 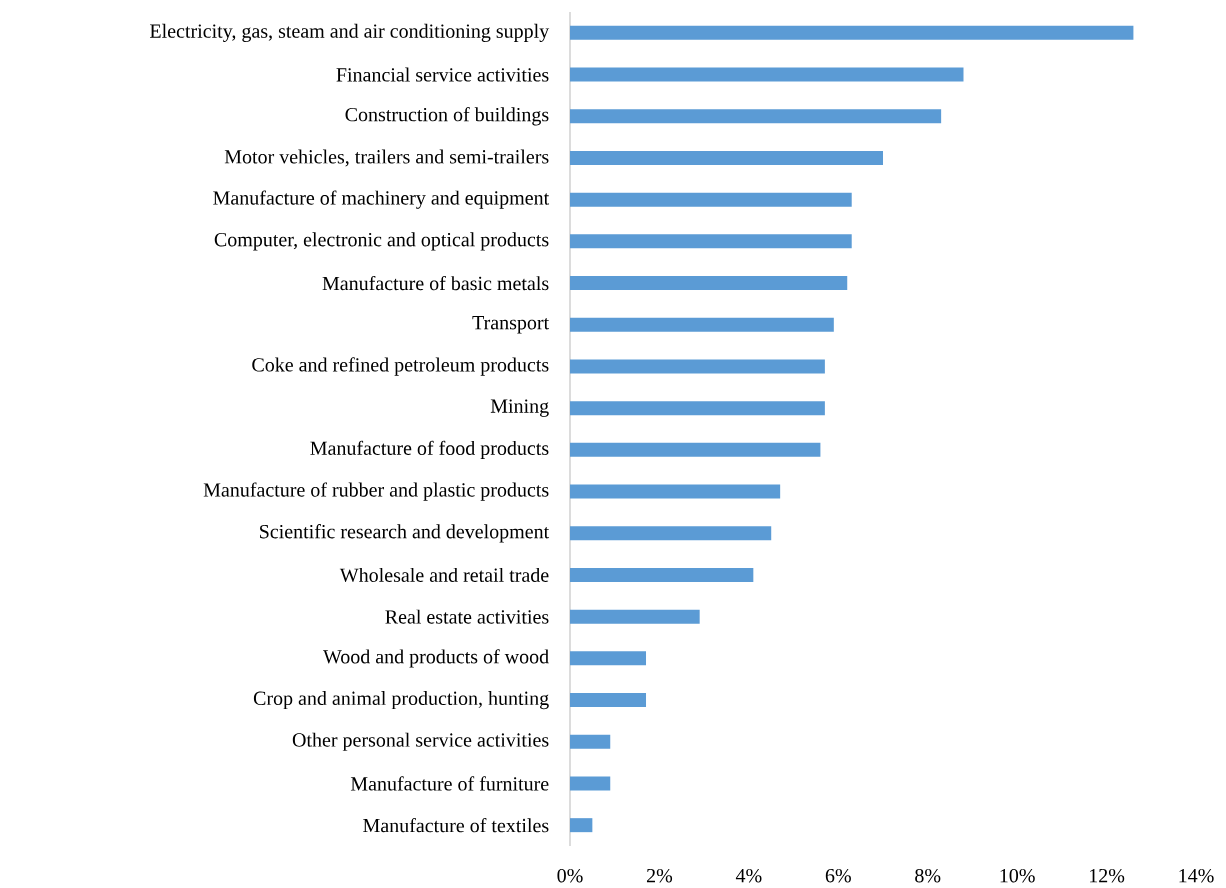 I want to click on y-tick-label: Motor vehicles, trailers and semi-trailers, so click(x=386, y=158).